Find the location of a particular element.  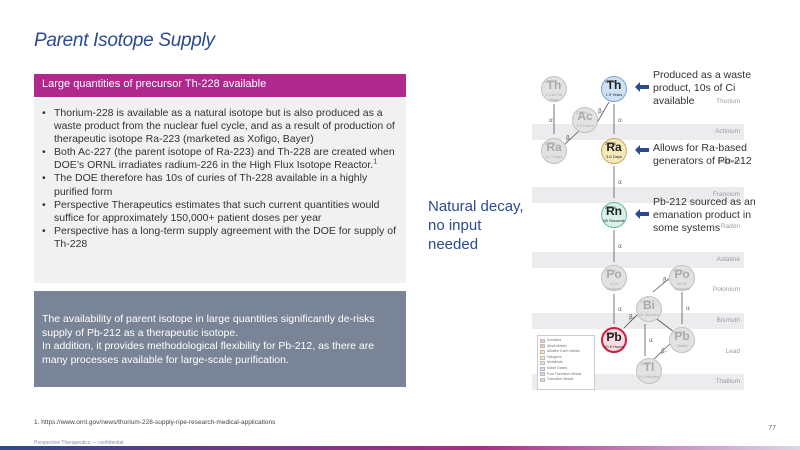

nuclide-symbol: Rn is located at coordinates (614, 211).